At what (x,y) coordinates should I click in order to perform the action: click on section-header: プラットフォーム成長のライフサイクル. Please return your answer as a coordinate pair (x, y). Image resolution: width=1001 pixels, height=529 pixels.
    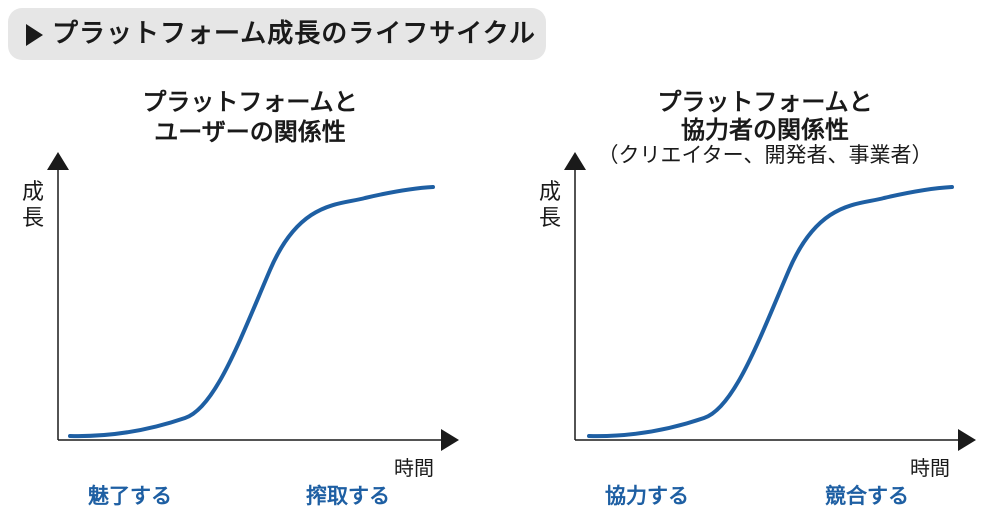
    Looking at the image, I should click on (277, 34).